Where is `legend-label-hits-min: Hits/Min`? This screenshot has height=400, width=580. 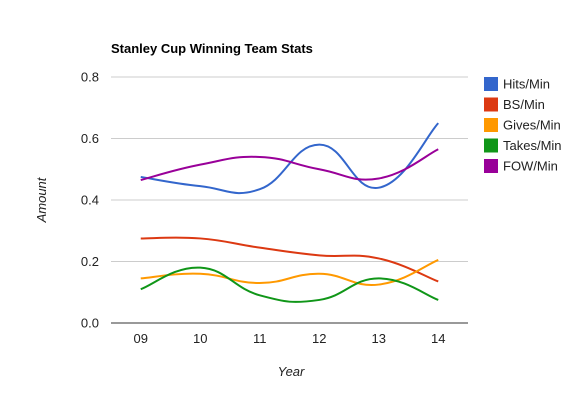
legend-label-hits-min: Hits/Min is located at coordinates (526, 84).